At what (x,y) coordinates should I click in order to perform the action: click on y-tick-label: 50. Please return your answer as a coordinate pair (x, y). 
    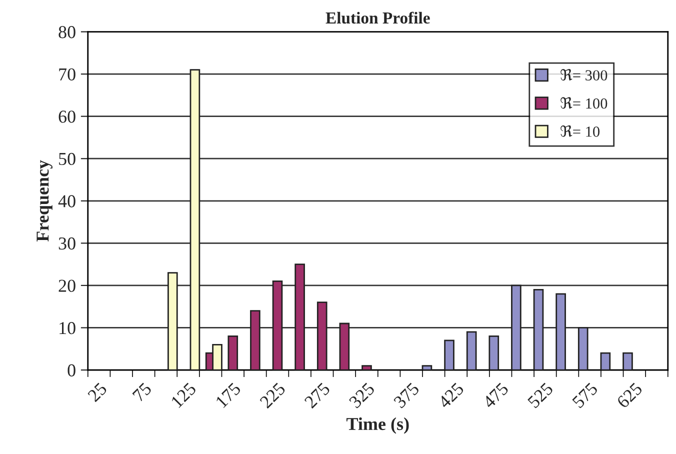
    Looking at the image, I should click on (67, 159).